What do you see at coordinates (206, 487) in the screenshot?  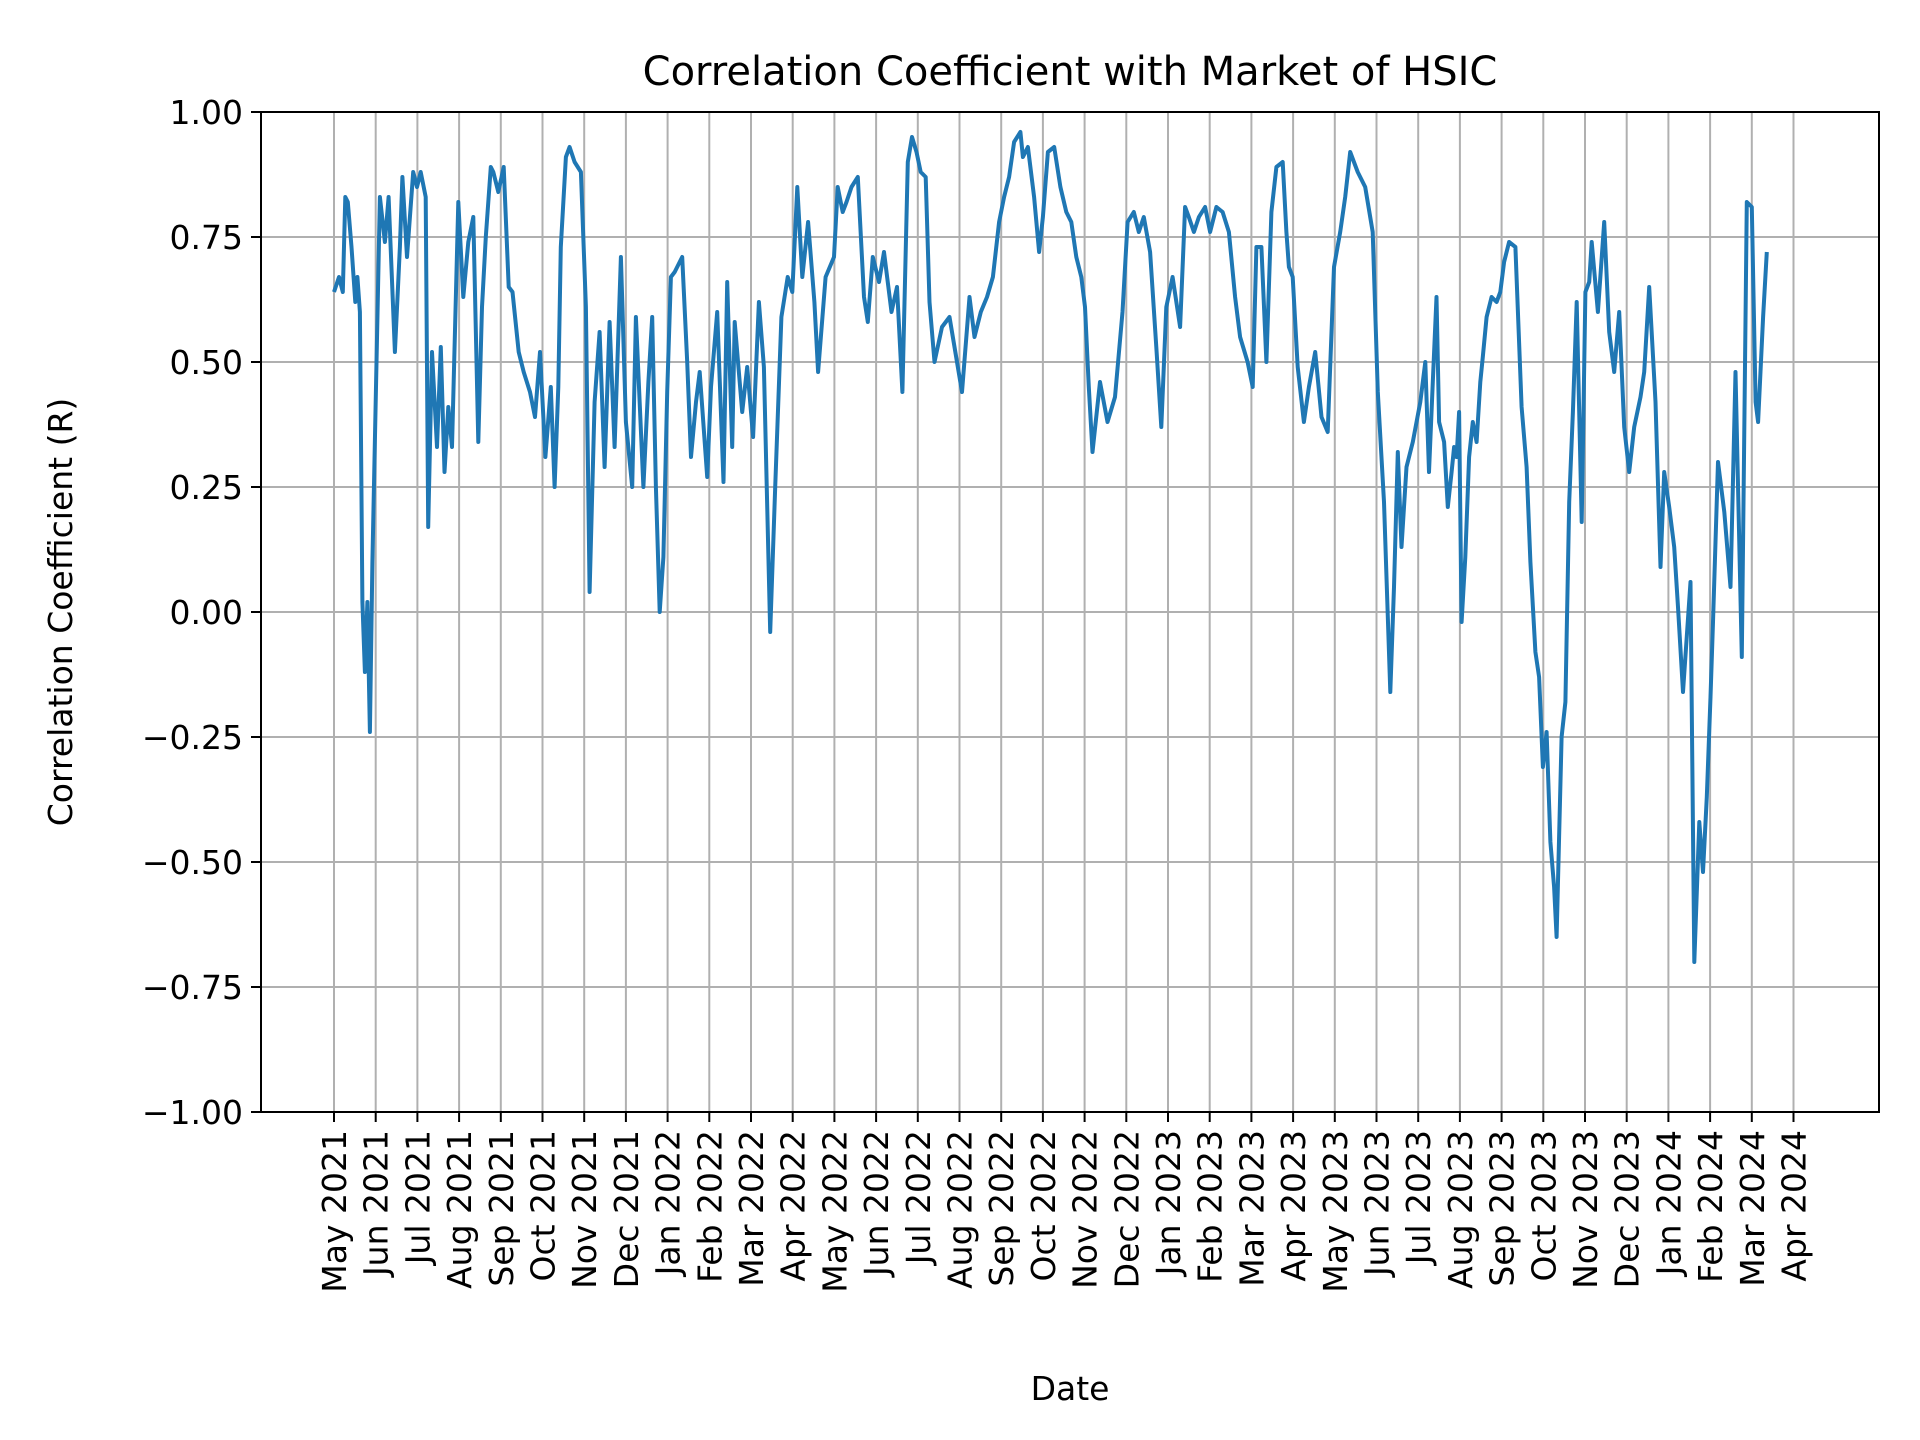 I see `y-tick-label: 0.25` at bounding box center [206, 487].